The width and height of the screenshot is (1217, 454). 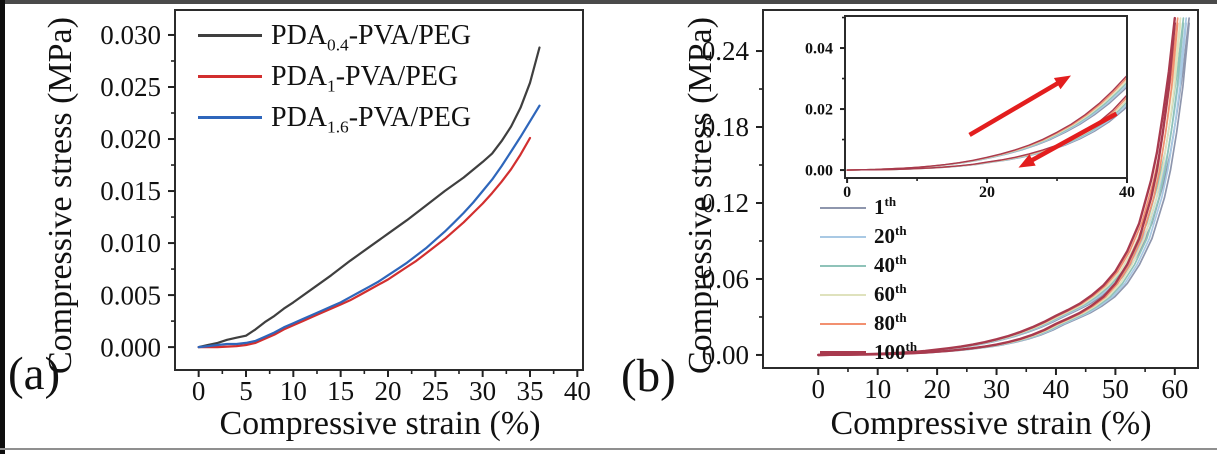 I want to click on panel-a-x-tick-label: 5, so click(x=246, y=391).